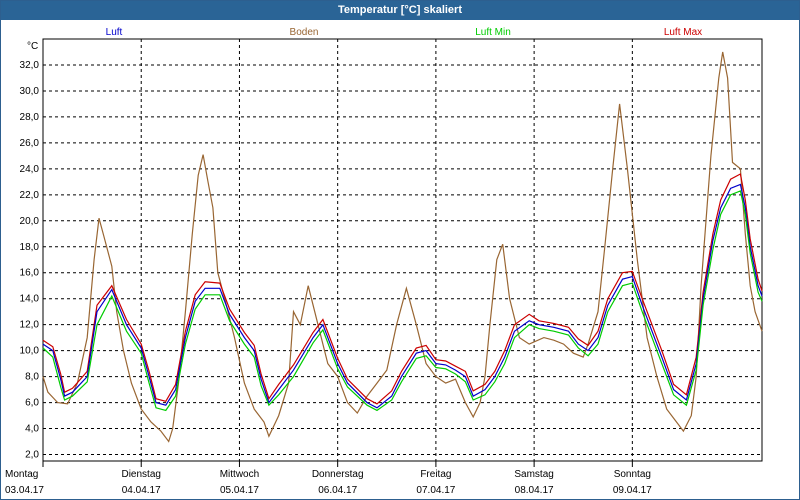 The height and width of the screenshot is (500, 800). Describe the element at coordinates (114, 32) in the screenshot. I see `legend-entry: Luft` at that location.